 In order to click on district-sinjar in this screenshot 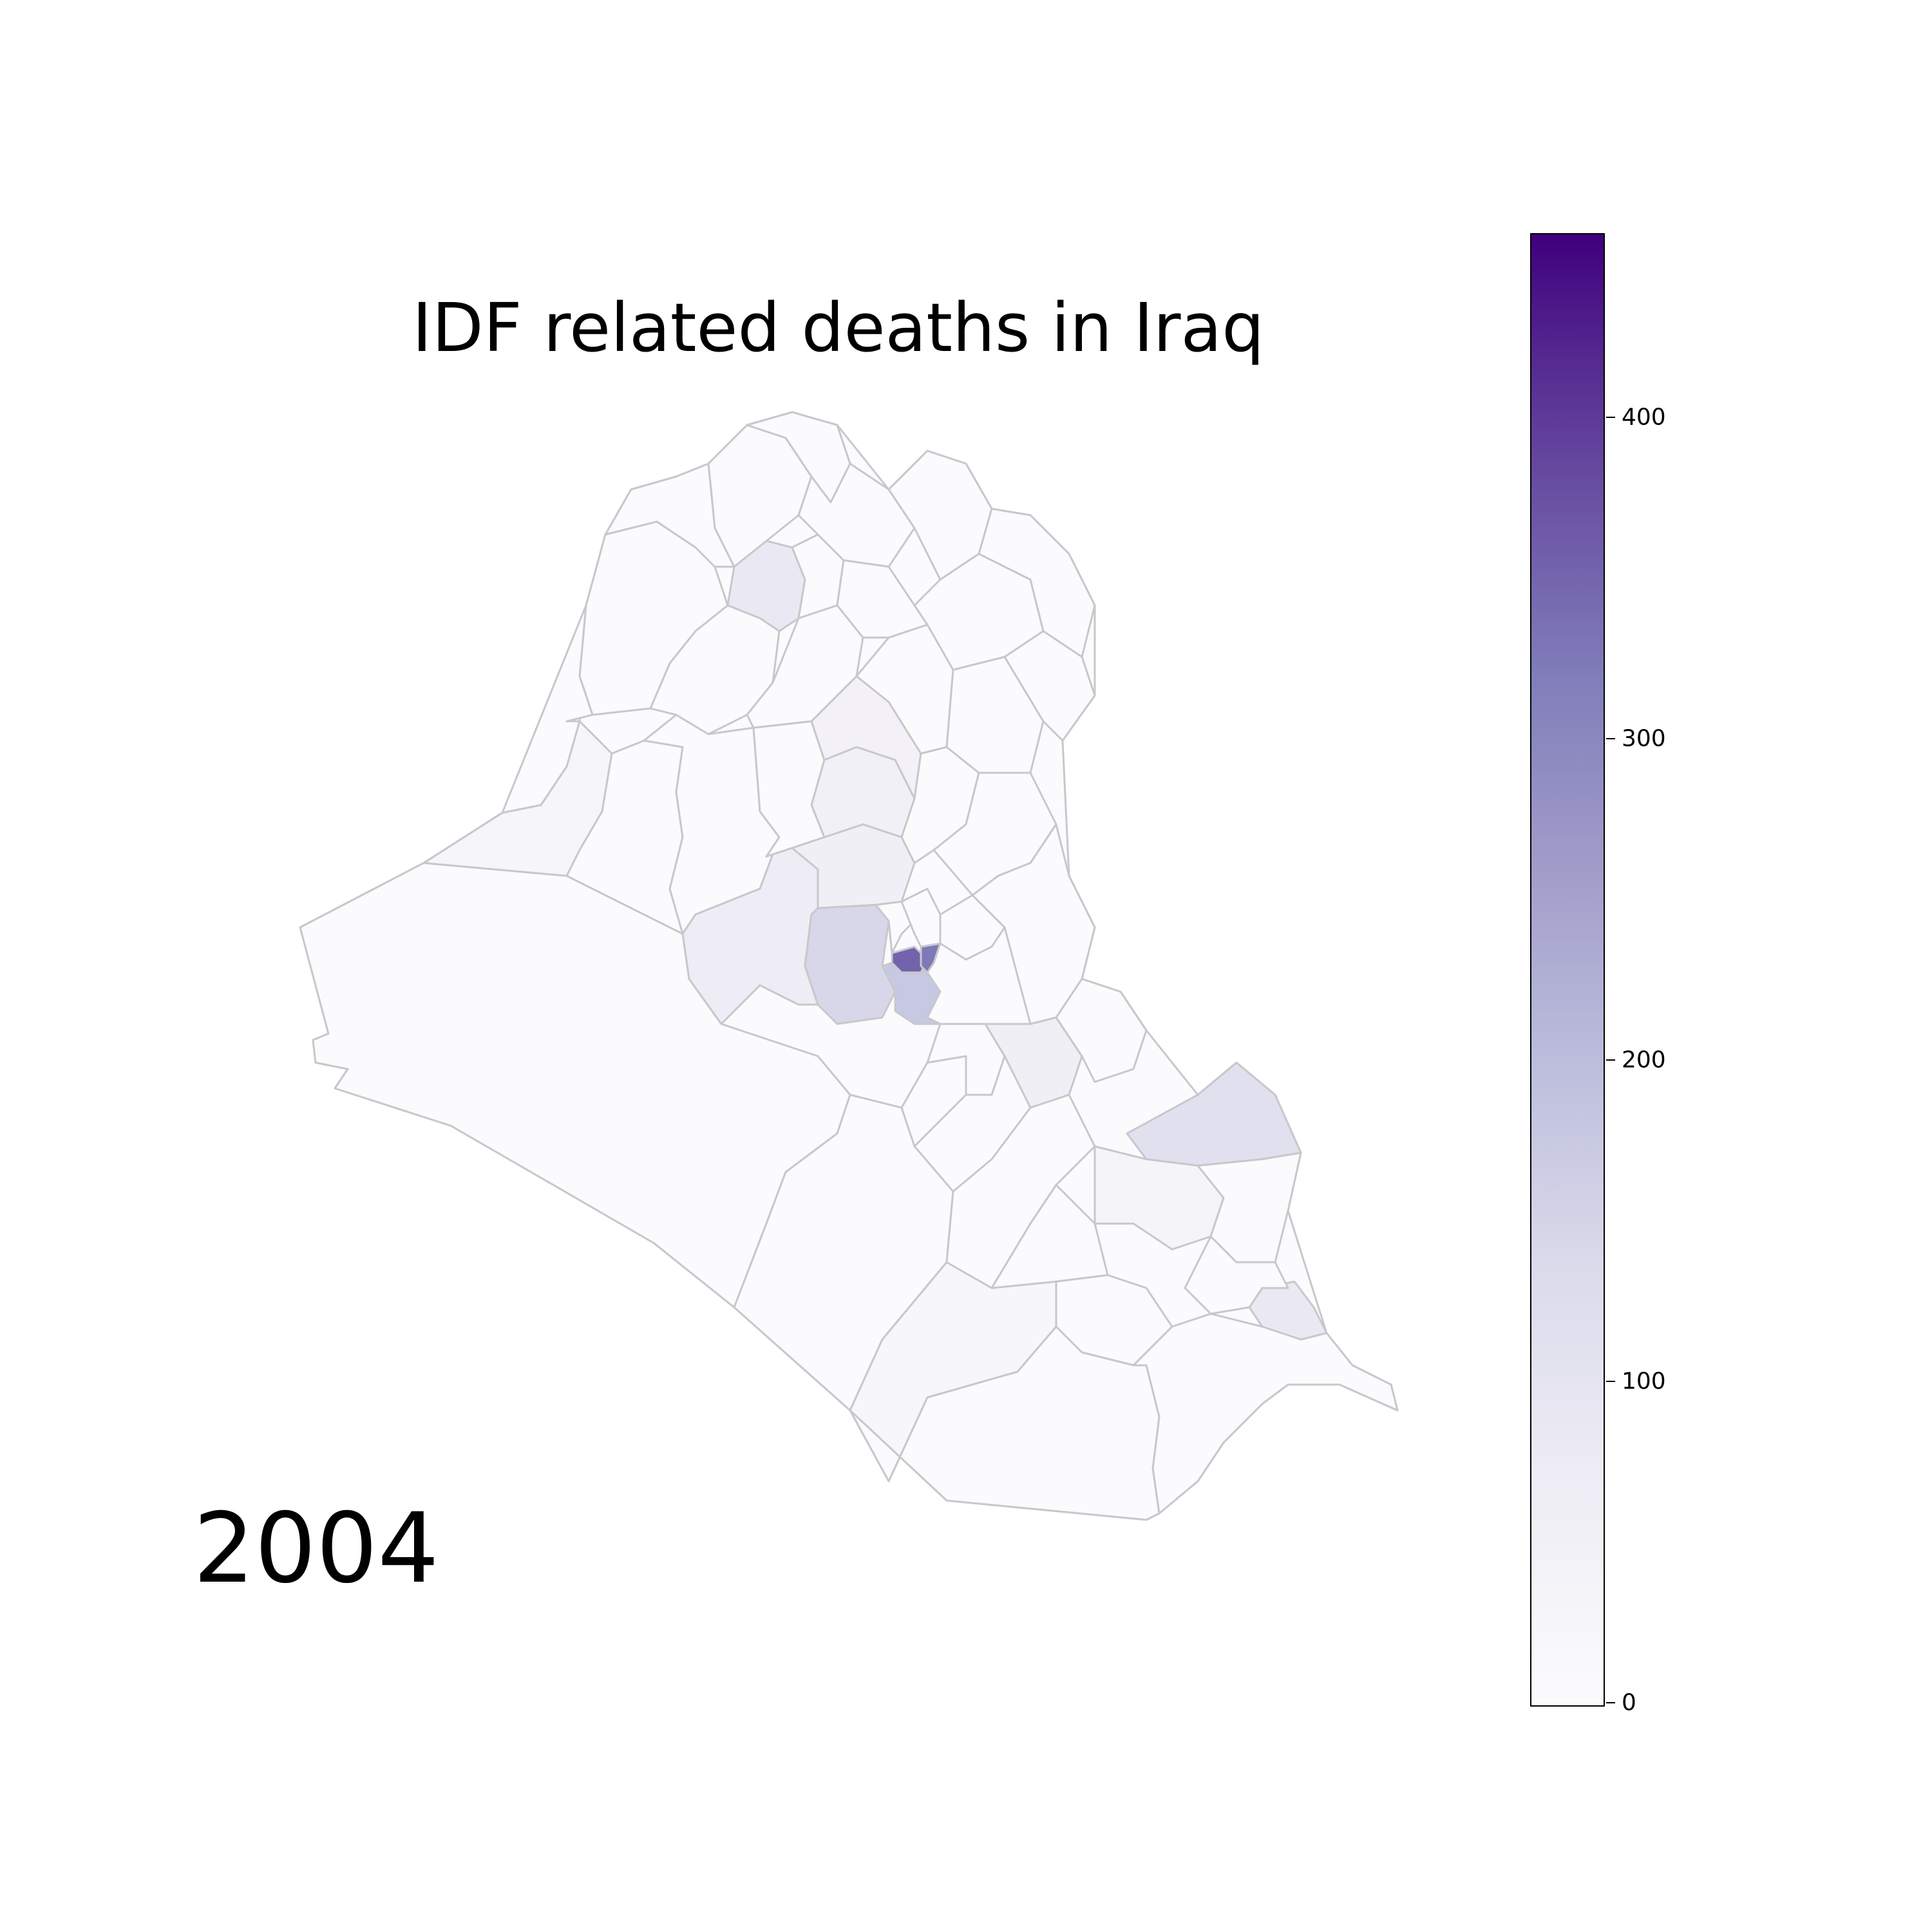, I will do `click(508, 734)`.